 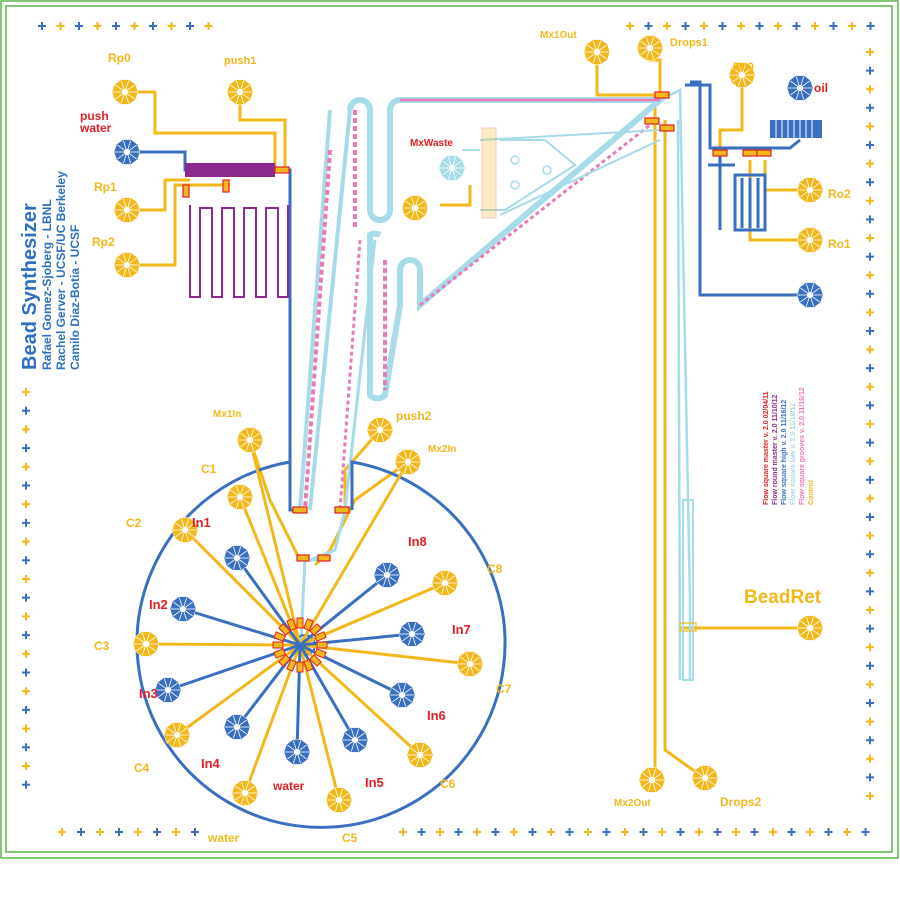 I want to click on port-c7, so click(x=470, y=664).